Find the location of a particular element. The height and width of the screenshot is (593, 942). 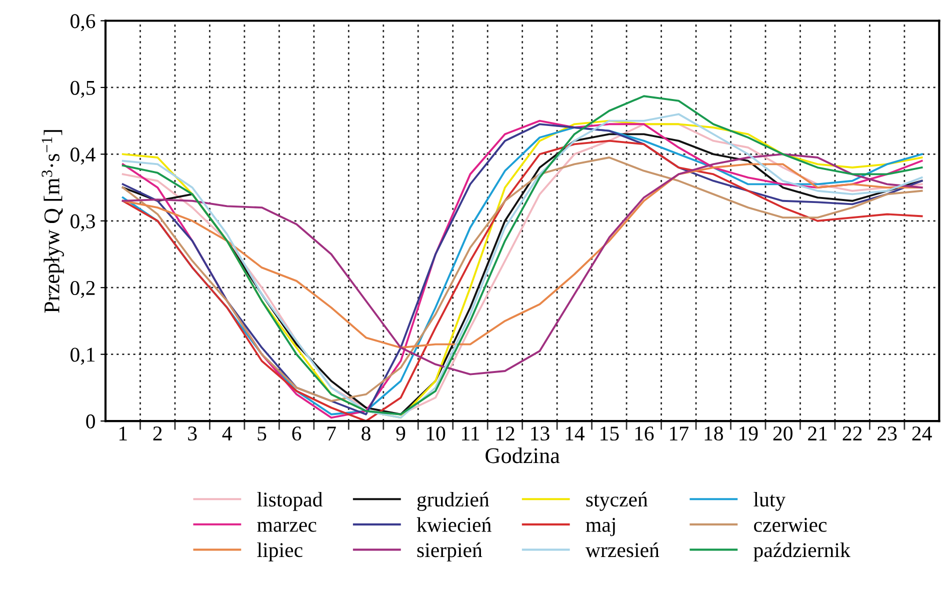

x-tick-label: 21 is located at coordinates (817, 433).